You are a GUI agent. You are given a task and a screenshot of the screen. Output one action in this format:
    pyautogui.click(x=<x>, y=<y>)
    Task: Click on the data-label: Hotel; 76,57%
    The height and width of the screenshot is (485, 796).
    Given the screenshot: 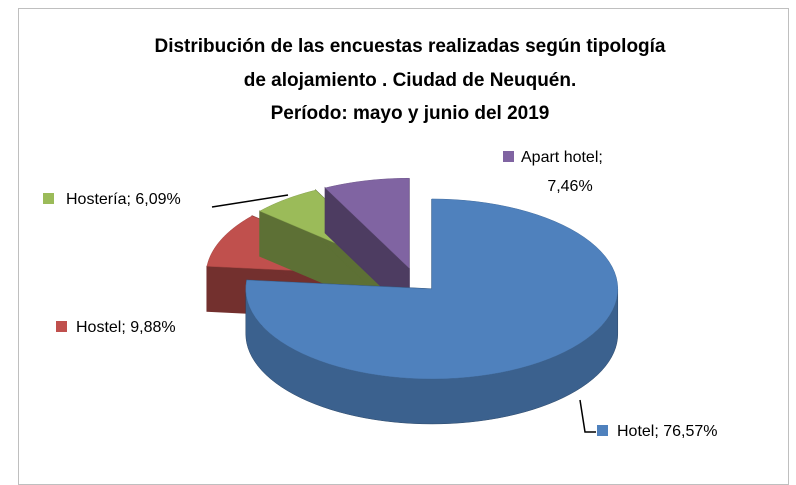 What is the action you would take?
    pyautogui.click(x=667, y=431)
    